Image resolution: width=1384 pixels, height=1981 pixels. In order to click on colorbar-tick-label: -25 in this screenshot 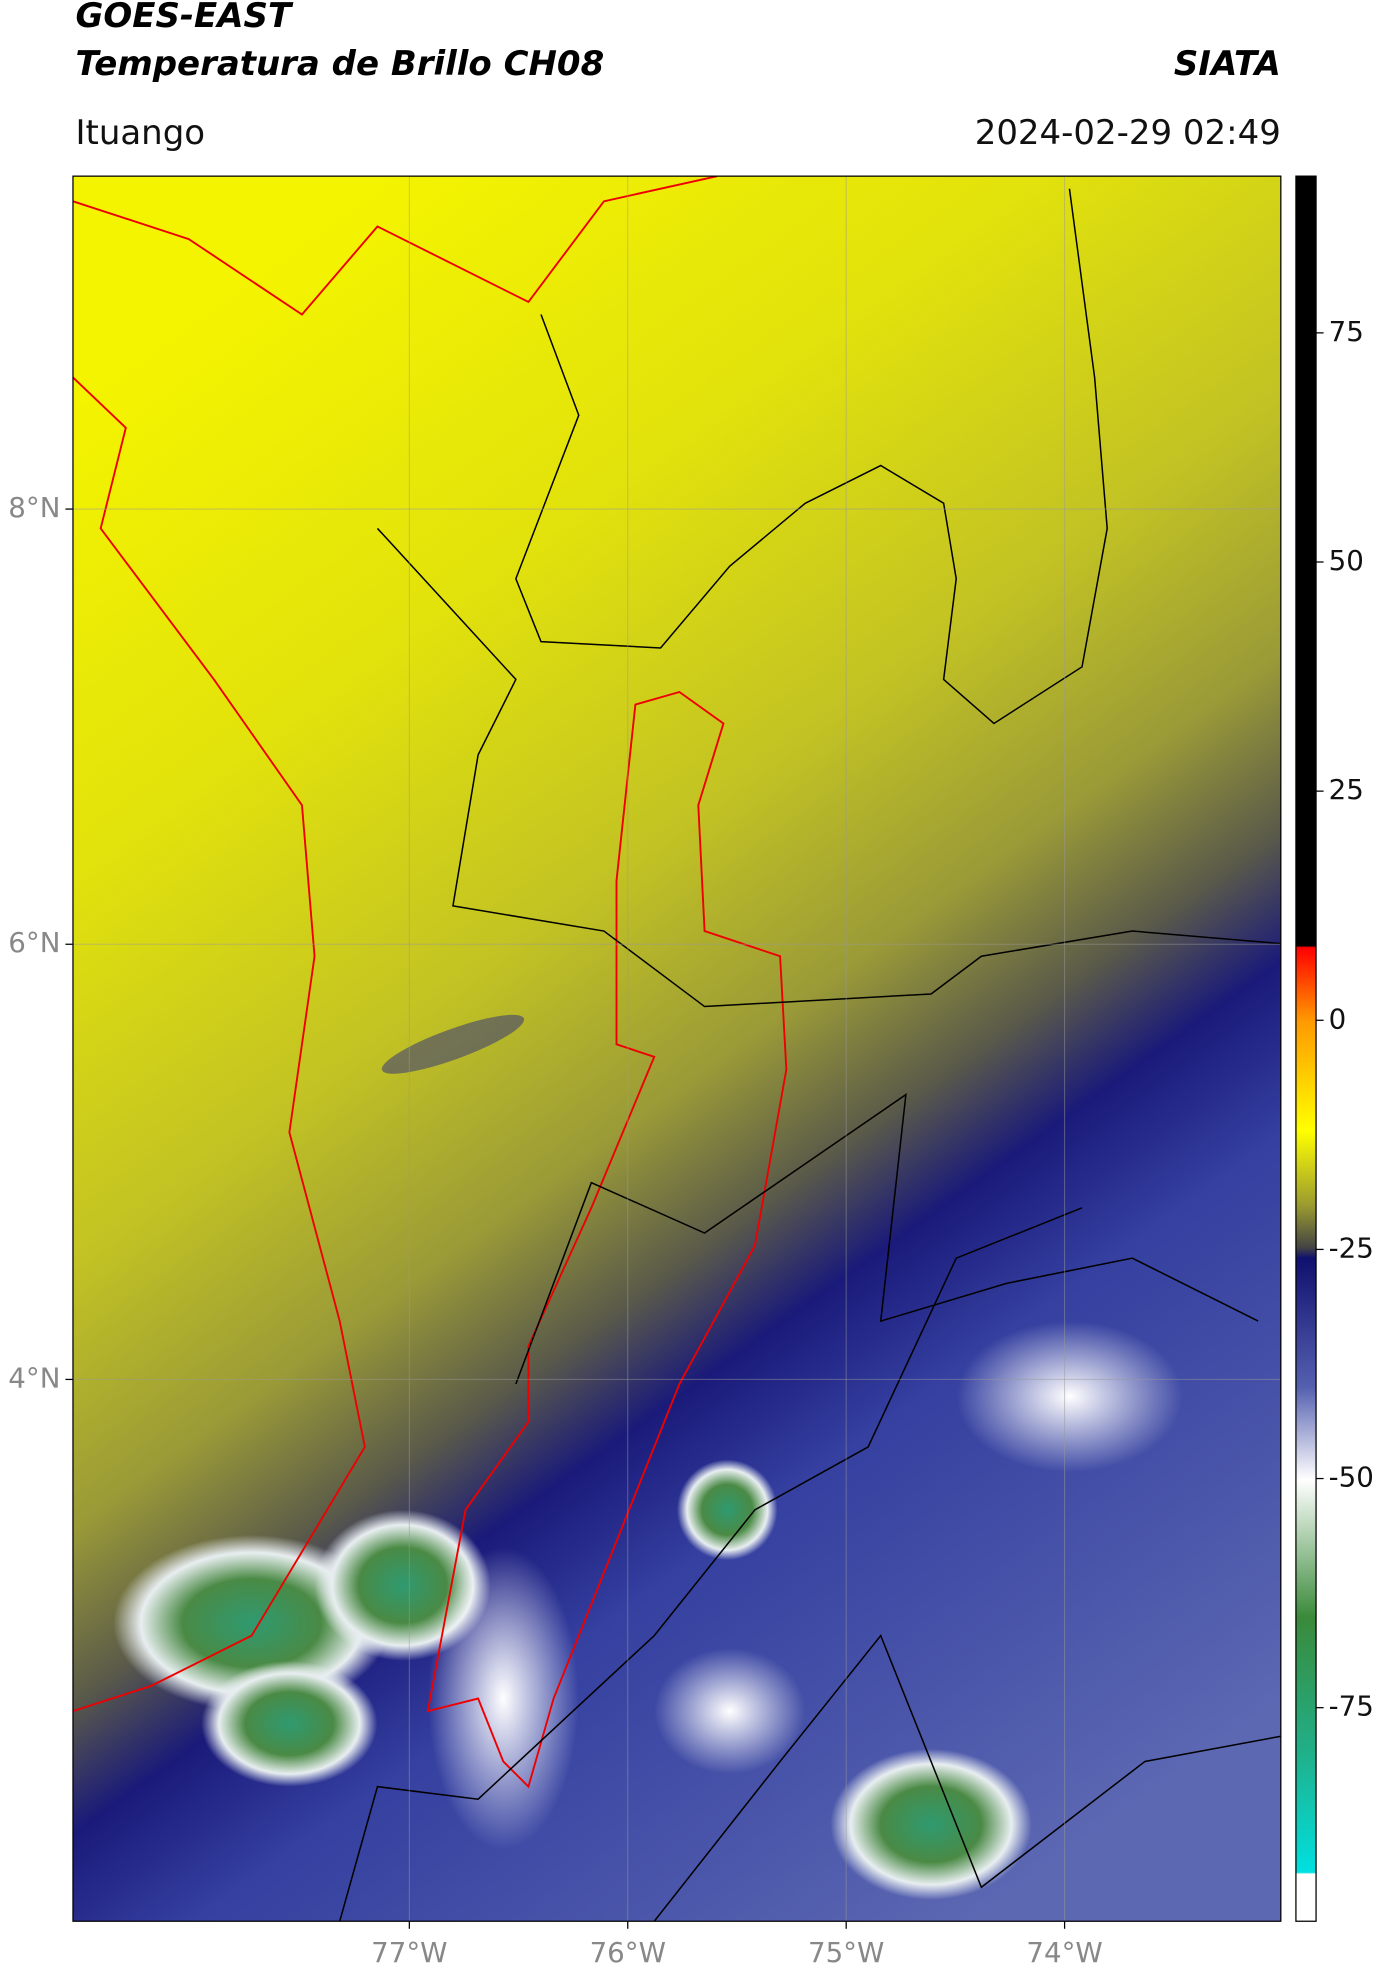, I will do `click(1351, 1247)`.